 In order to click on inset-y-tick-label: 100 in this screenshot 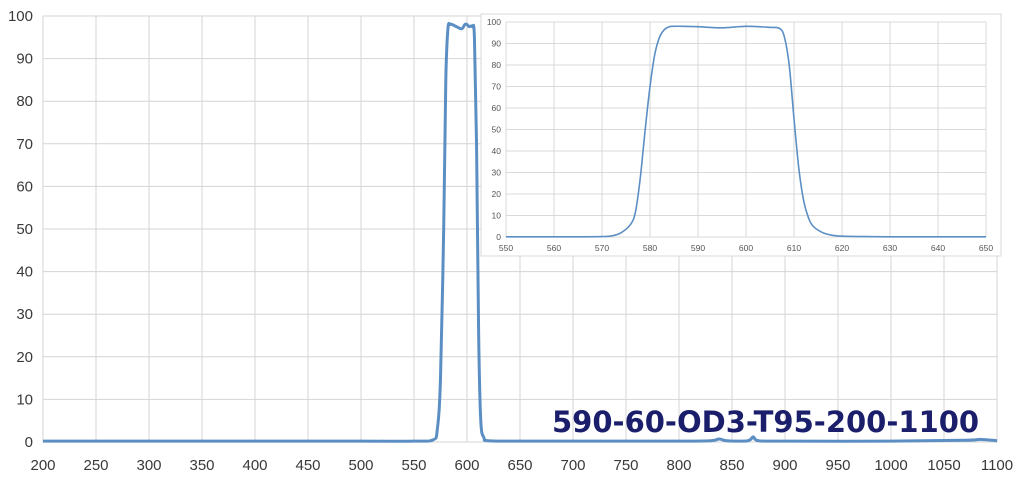, I will do `click(494, 22)`.